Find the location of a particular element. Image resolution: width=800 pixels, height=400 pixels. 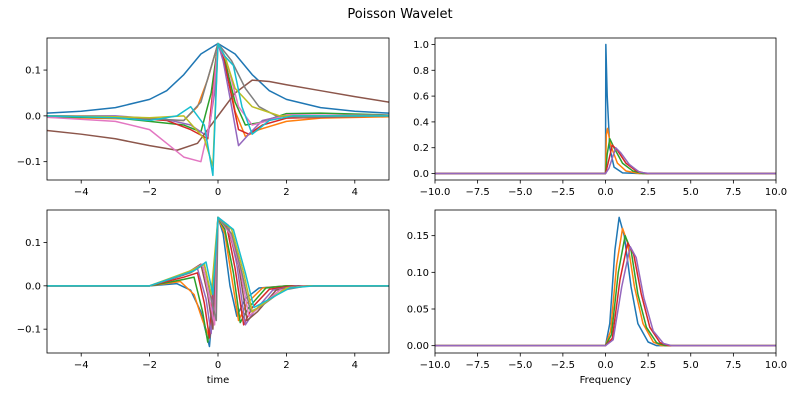

y-tick-label: 1.0 is located at coordinates (421, 45).